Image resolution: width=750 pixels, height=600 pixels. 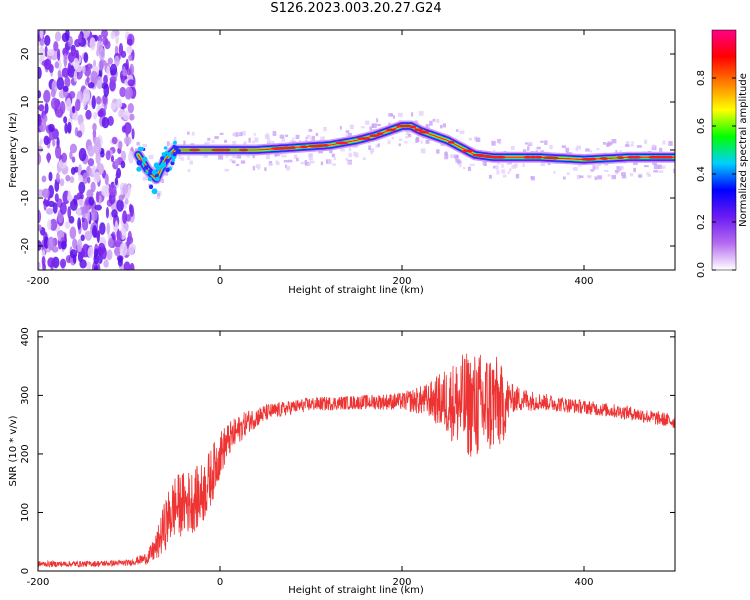 What do you see at coordinates (25, 246) in the screenshot?
I see `y-tick-label: -20` at bounding box center [25, 246].